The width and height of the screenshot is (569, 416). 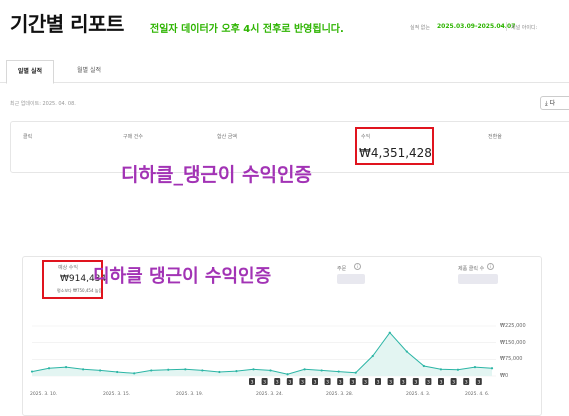 What do you see at coordinates (342, 269) in the screenshot?
I see `orders-label: 주문` at bounding box center [342, 269].